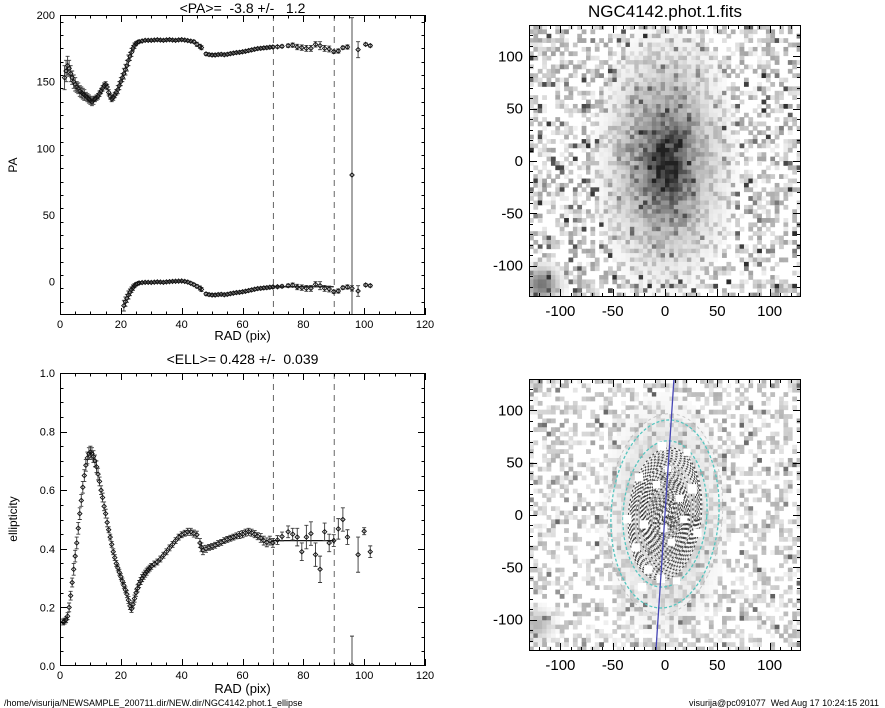 The image size is (885, 708). I want to click on ellipticity-plot-title: <ELL>= 0.428 +/- 0.039, so click(242, 359).